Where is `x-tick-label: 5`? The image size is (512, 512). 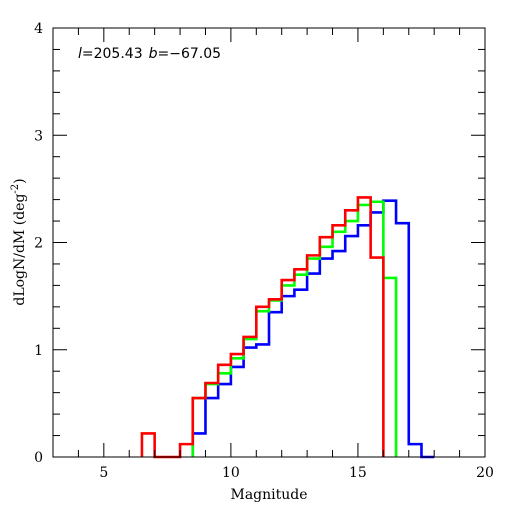
x-tick-label: 5 is located at coordinates (103, 473).